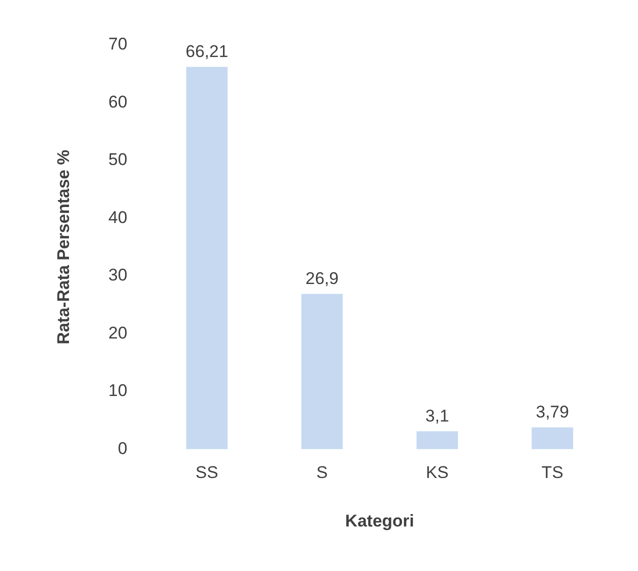  Describe the element at coordinates (118, 102) in the screenshot. I see `y-tick-label: 60` at that location.